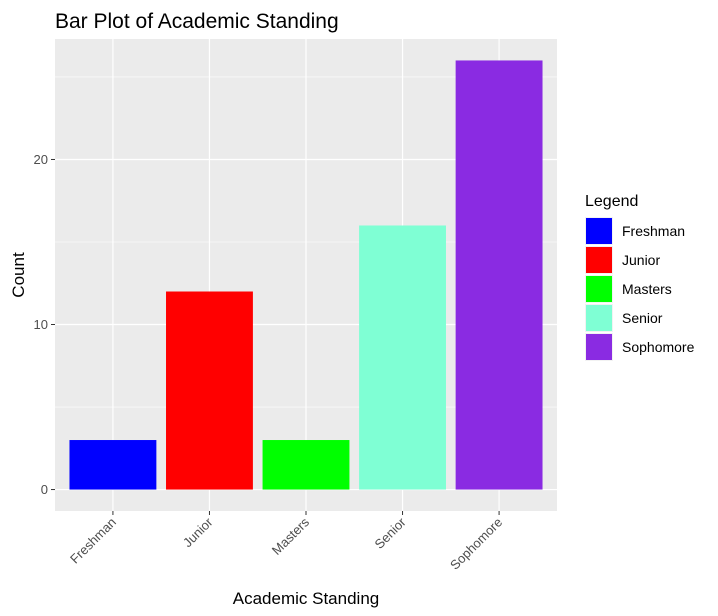 The height and width of the screenshot is (616, 718). Describe the element at coordinates (306, 598) in the screenshot. I see `x-axis-title: Academic Standing` at that location.